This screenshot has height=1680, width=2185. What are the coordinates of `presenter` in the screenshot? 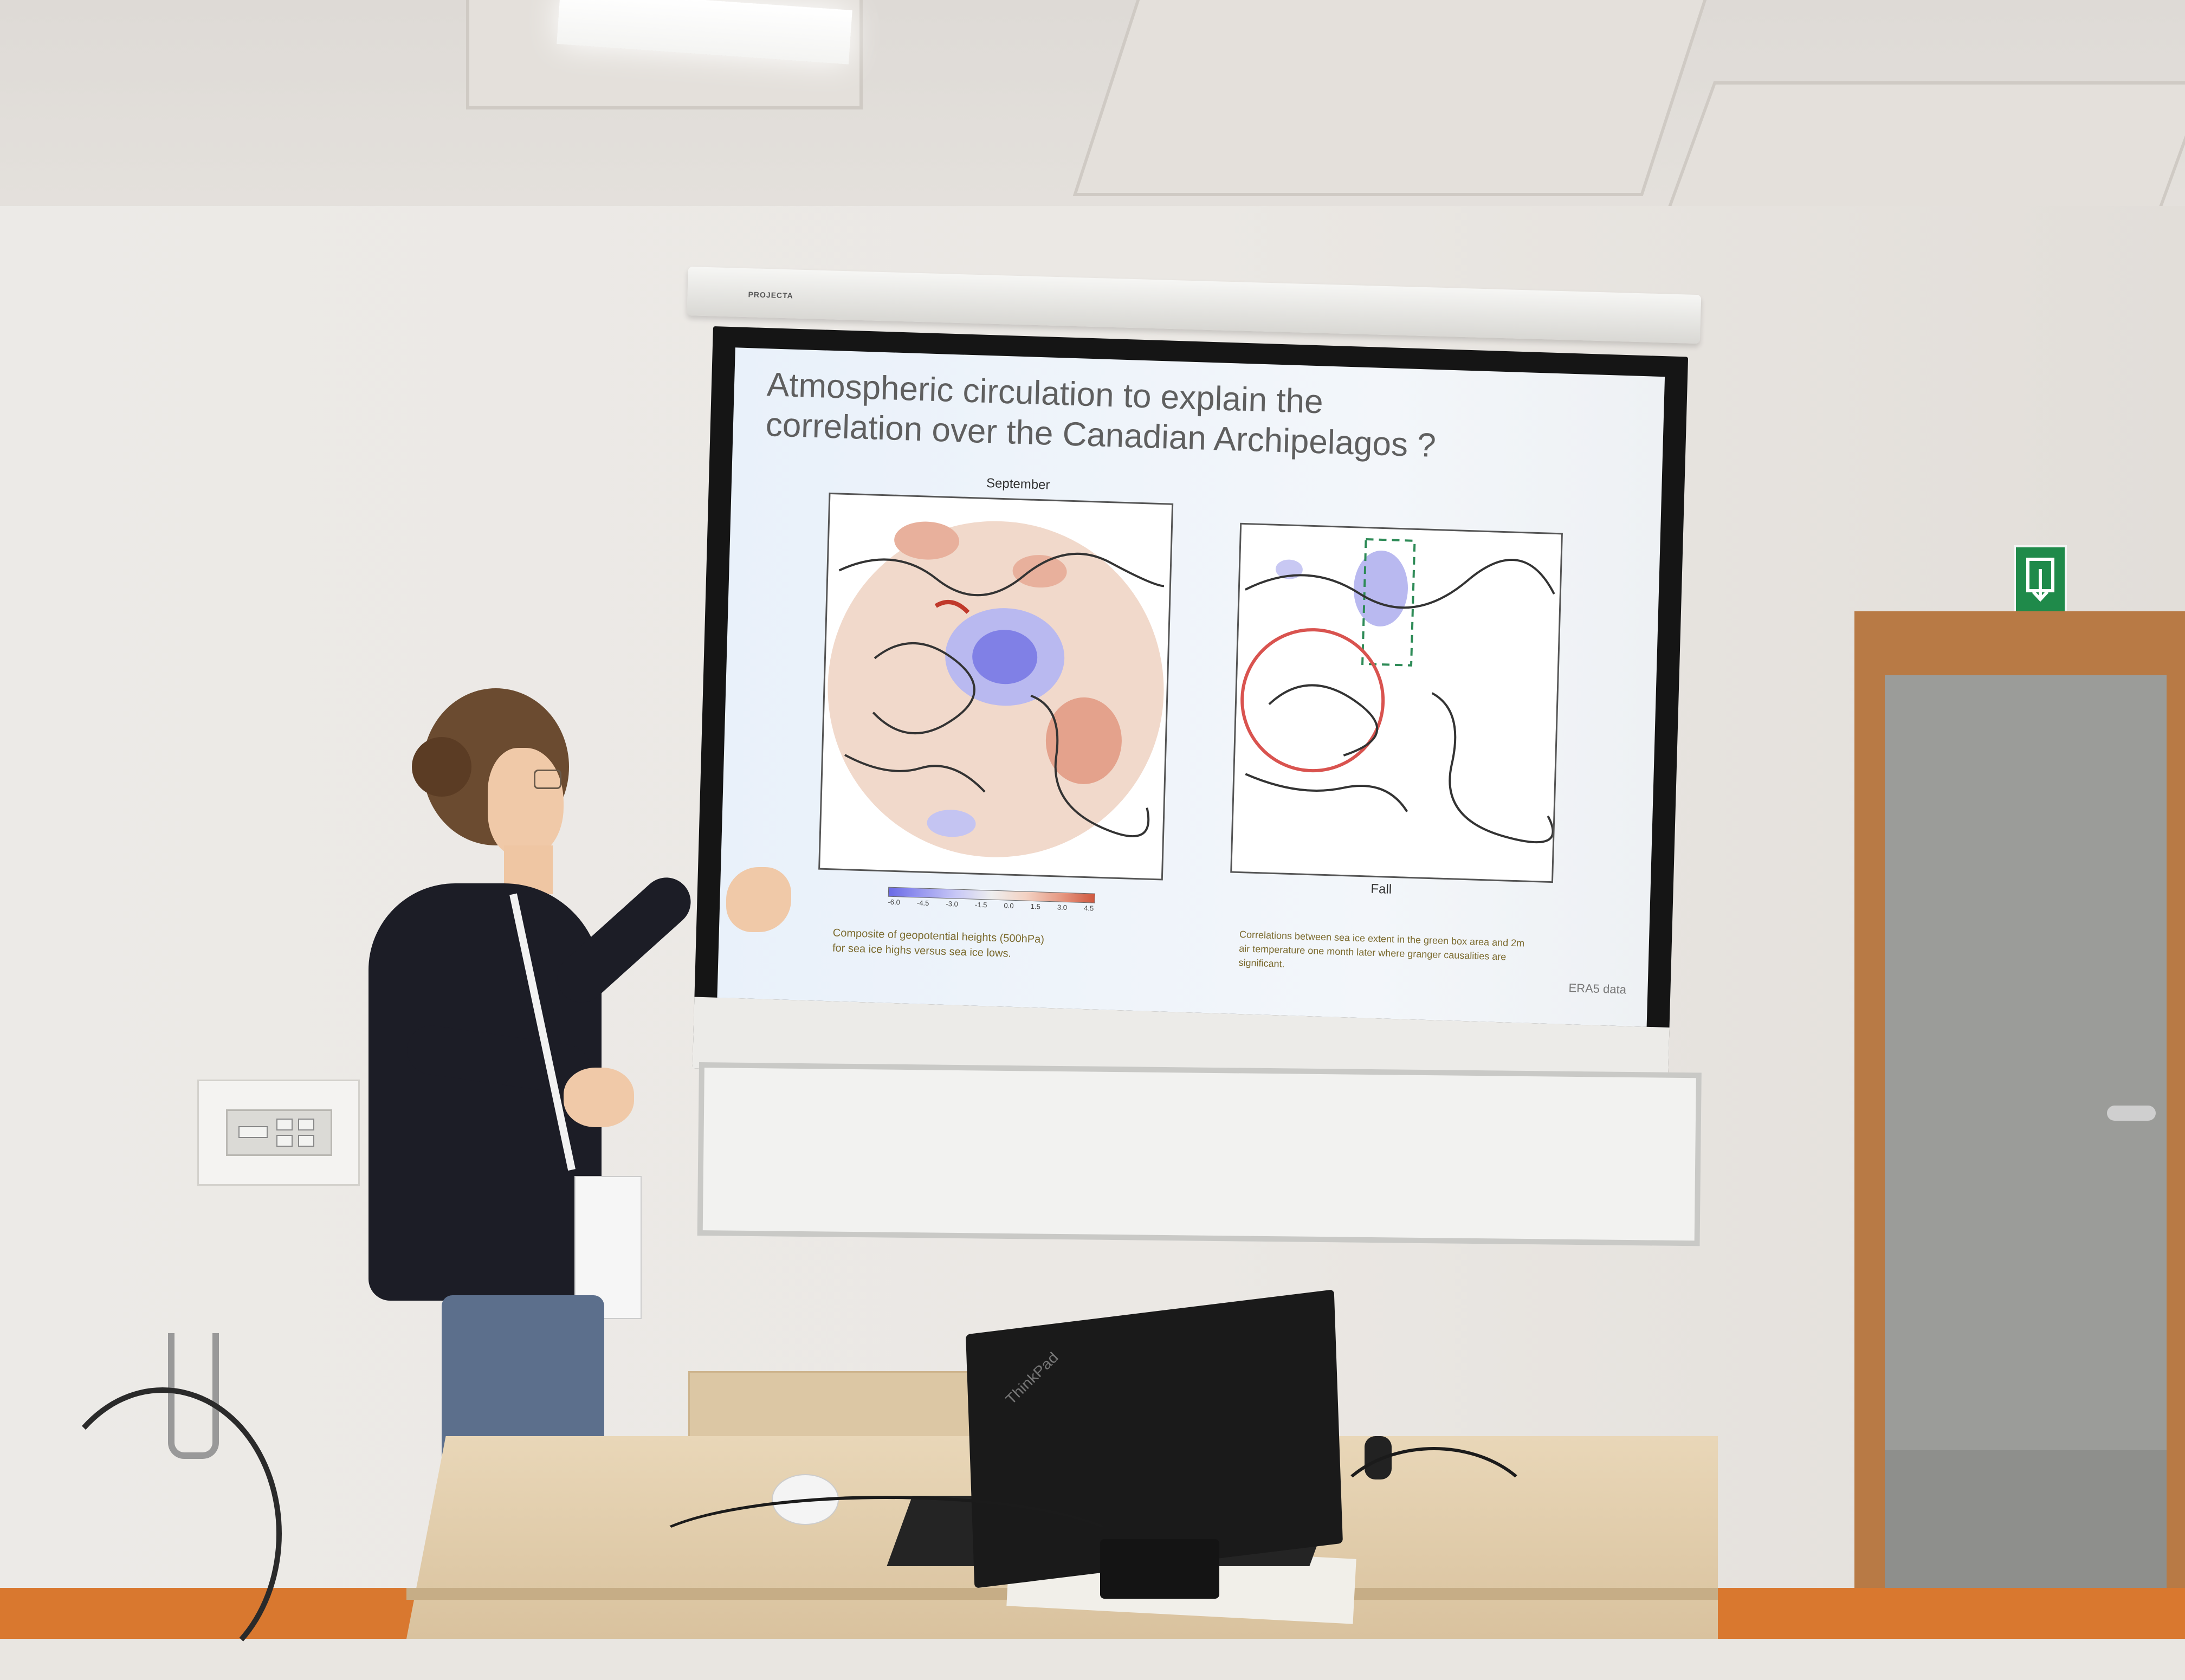 It's located at (569, 1122).